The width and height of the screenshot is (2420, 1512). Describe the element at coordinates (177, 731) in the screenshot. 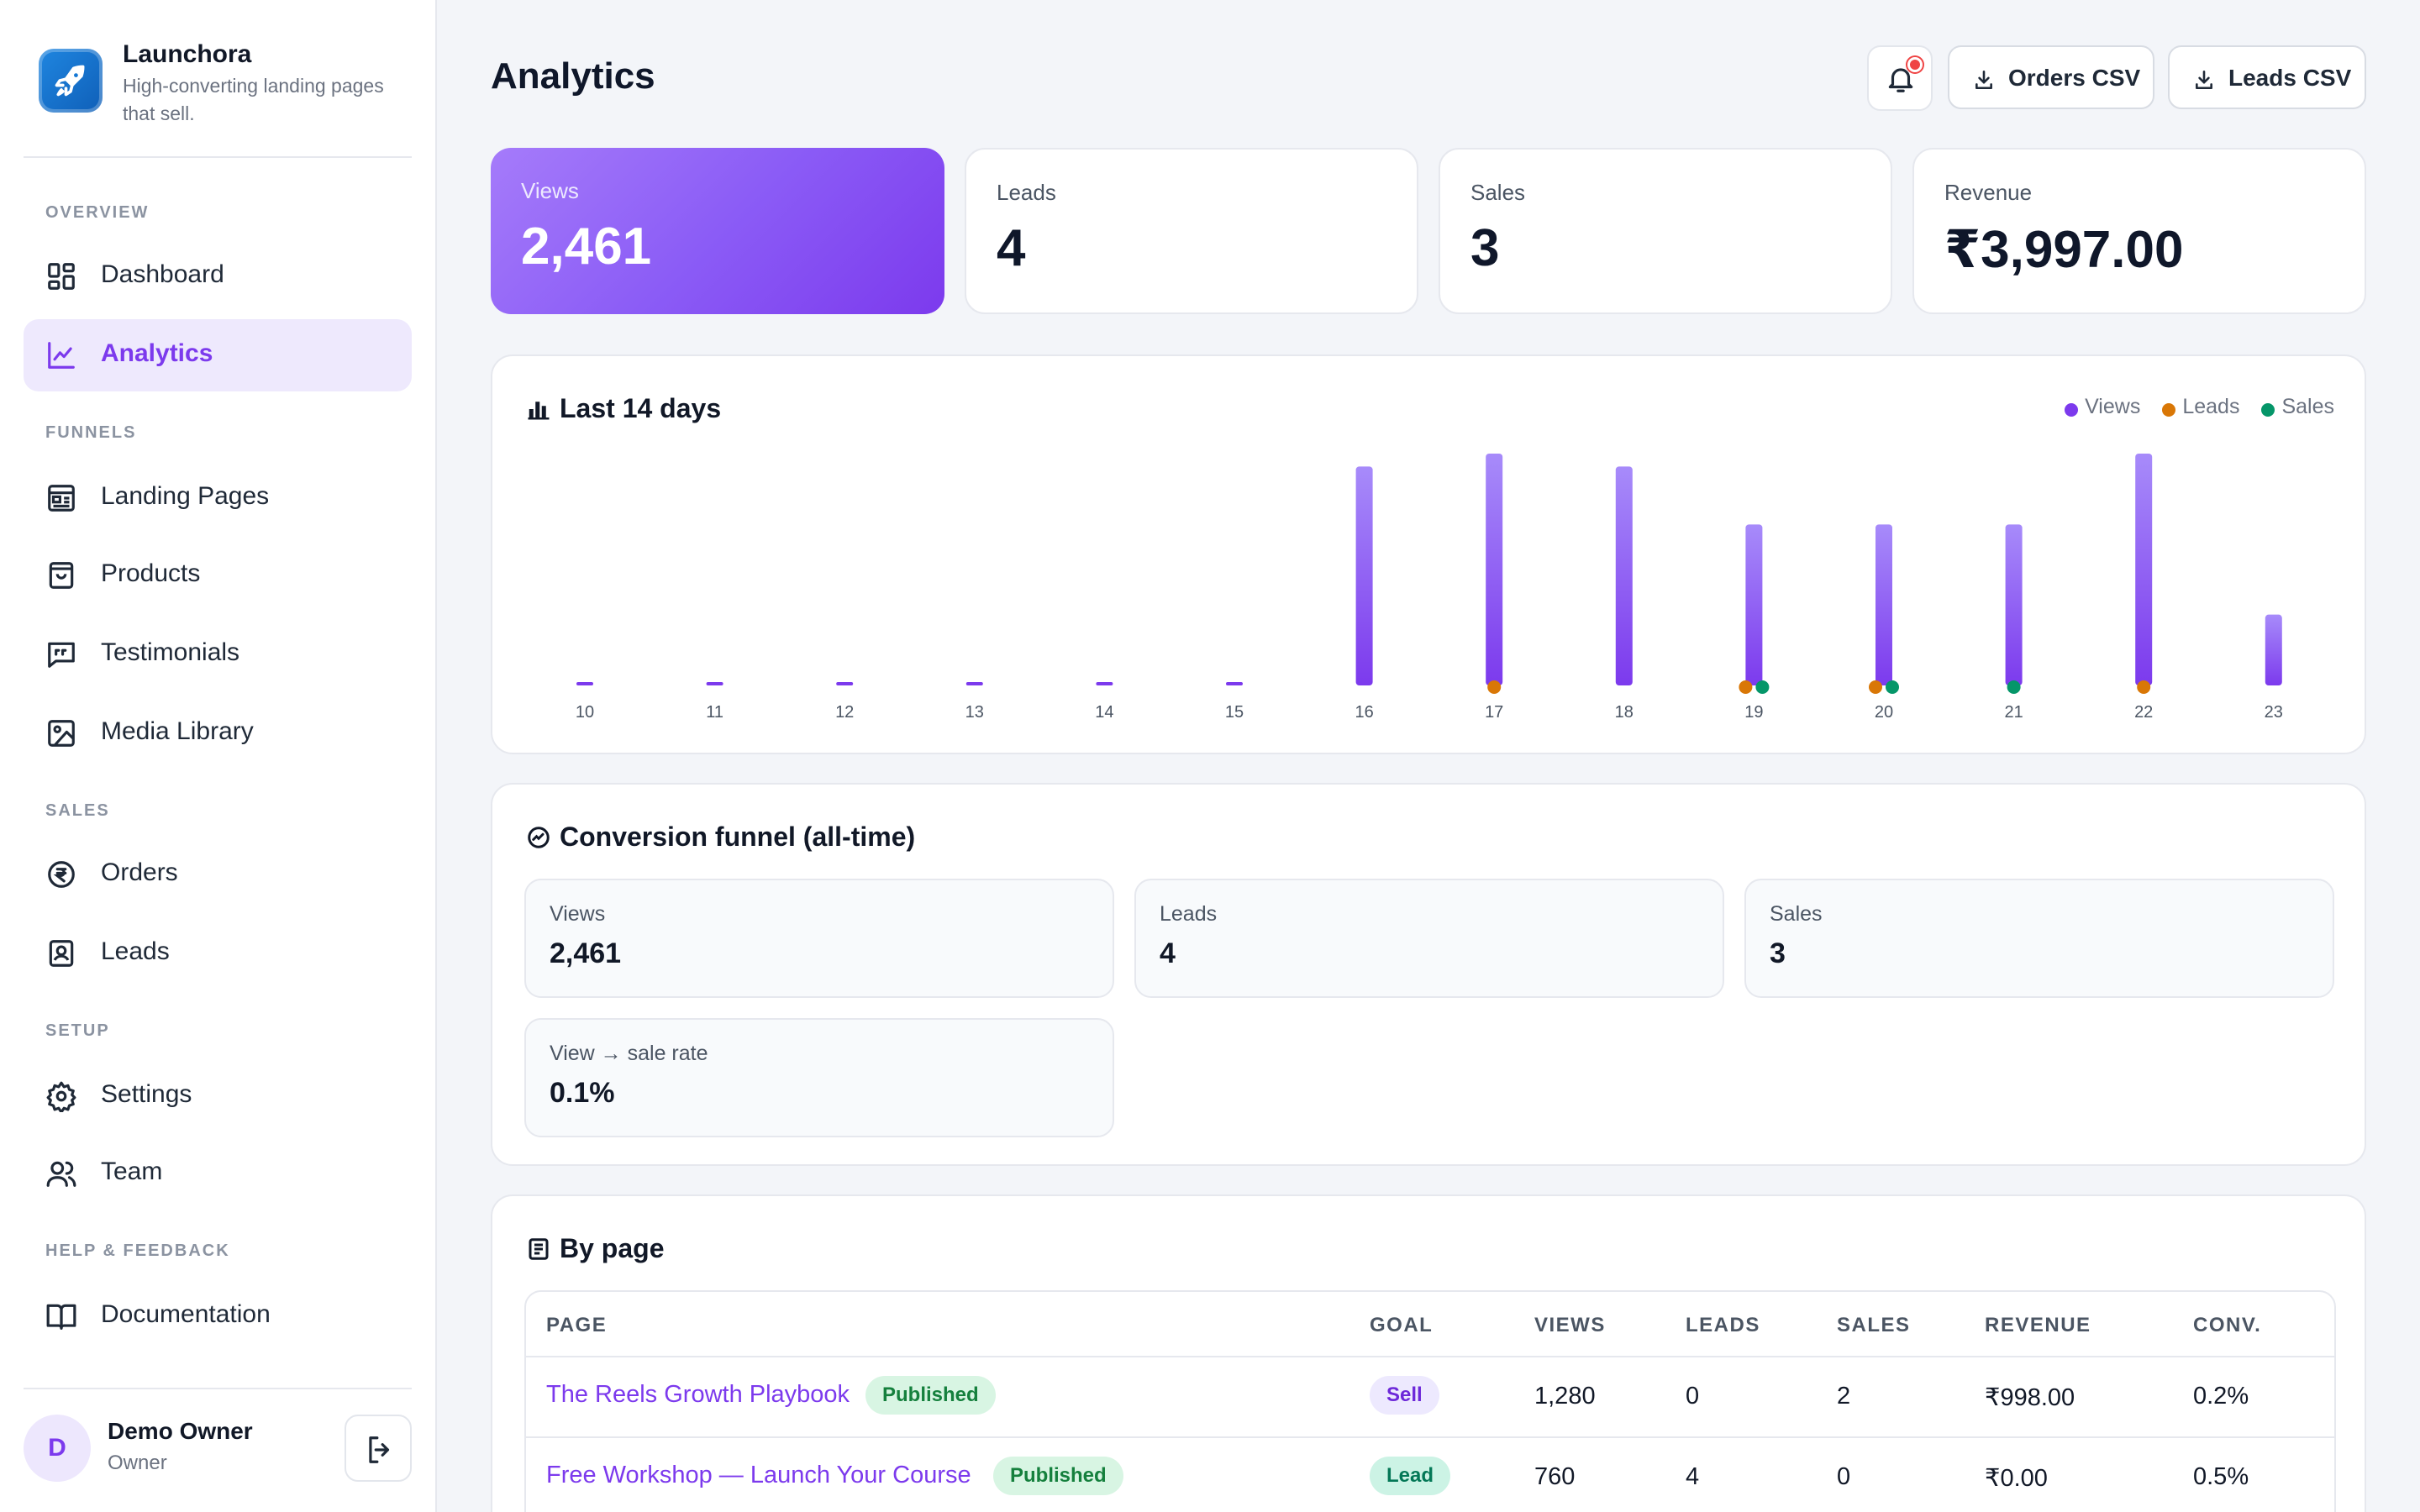

I see `sidebar-item-label: Media Library` at that location.